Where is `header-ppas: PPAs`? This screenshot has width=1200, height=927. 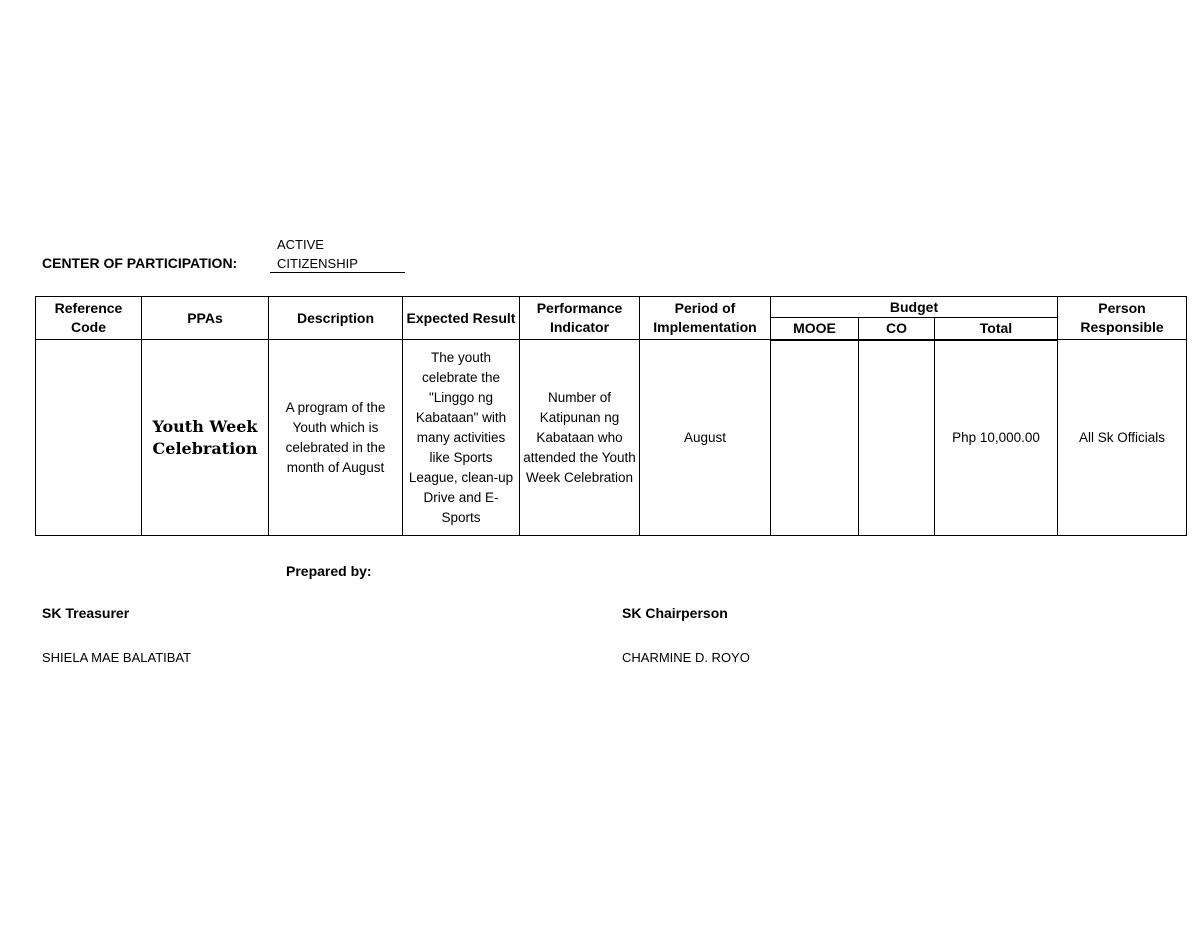
header-ppas: PPAs is located at coordinates (205, 318).